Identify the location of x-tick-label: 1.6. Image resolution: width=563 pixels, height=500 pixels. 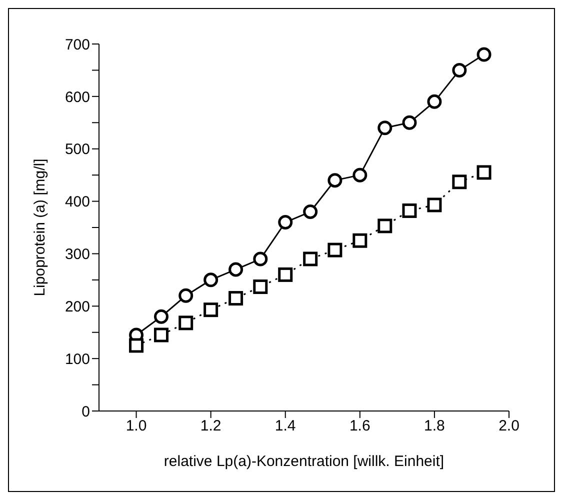
(359, 426).